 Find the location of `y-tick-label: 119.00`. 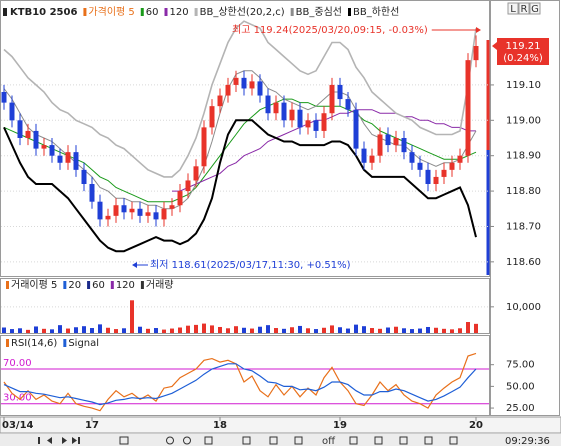

y-tick-label: 119.00 is located at coordinates (523, 120).